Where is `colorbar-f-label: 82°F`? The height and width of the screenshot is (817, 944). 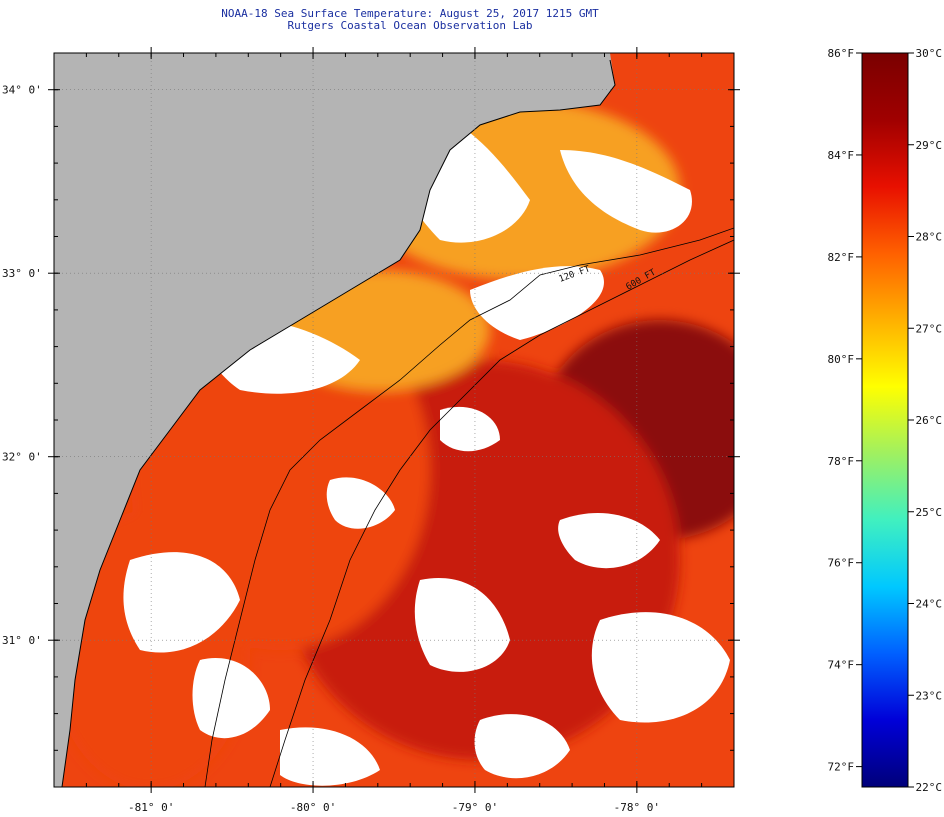 colorbar-f-label: 82°F is located at coordinates (841, 257).